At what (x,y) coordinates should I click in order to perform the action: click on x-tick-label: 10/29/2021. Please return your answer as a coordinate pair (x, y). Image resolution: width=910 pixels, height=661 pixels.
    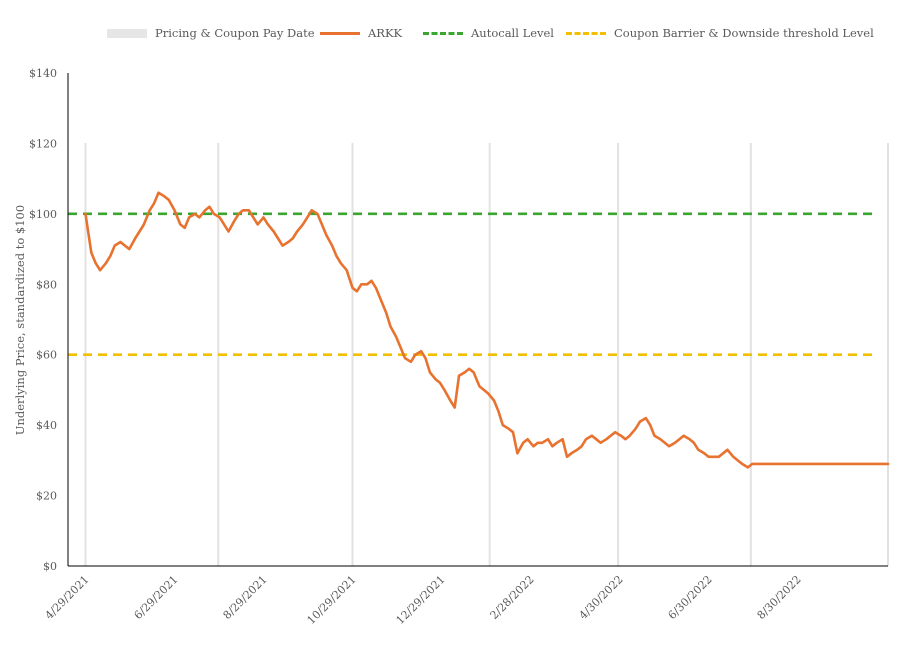
    Looking at the image, I should click on (332, 600).